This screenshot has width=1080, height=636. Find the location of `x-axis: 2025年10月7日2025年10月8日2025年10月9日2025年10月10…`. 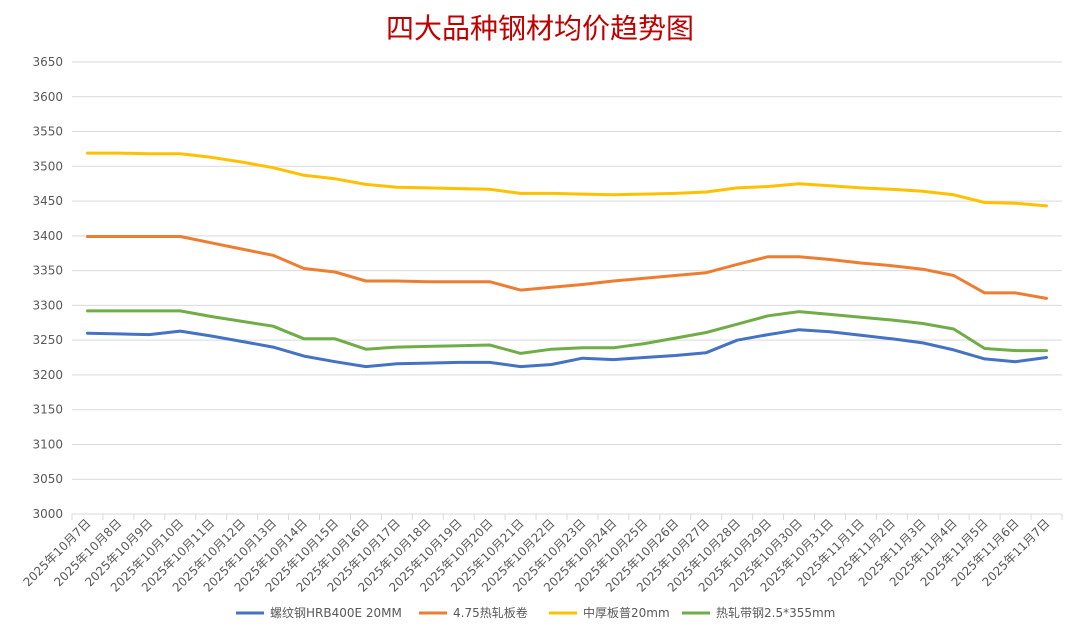

x-axis: 2025年10月7日2025年10月8日2025年10月9日2025年10月10… is located at coordinates (541, 554).